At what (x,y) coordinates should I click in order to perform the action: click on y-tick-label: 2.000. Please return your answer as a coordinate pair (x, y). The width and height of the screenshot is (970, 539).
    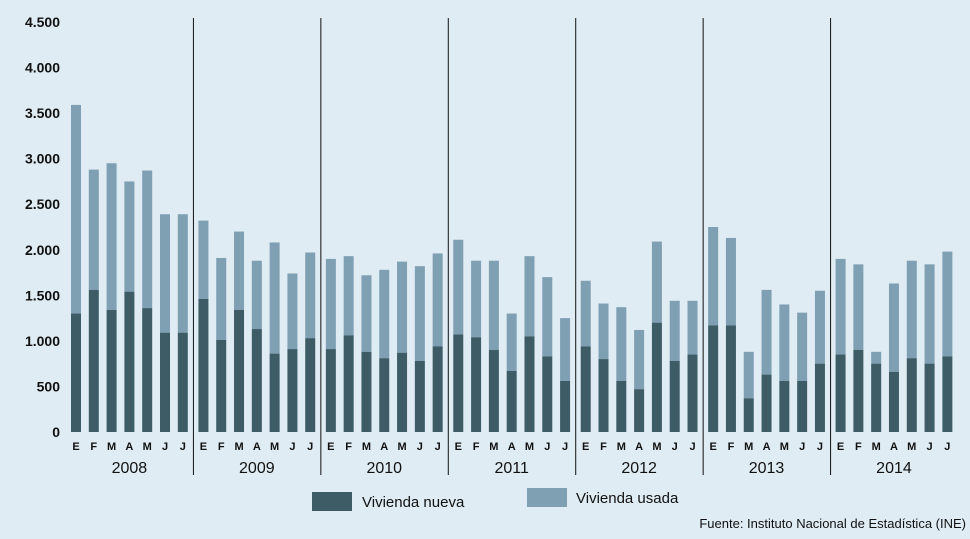
    Looking at the image, I should click on (42, 250).